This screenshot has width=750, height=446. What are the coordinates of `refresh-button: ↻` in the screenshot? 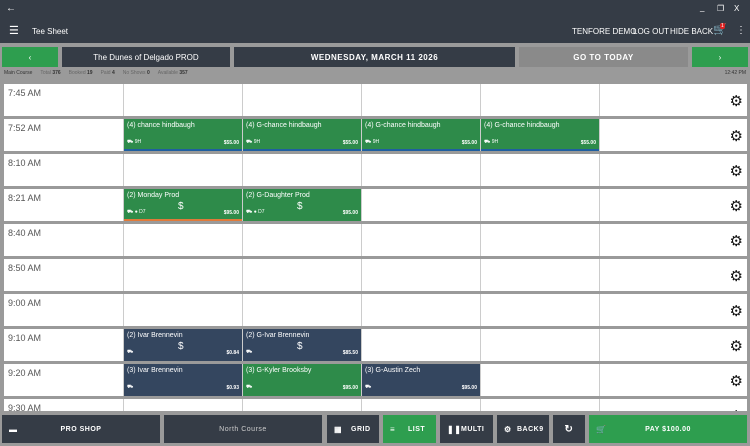 It's located at (569, 429).